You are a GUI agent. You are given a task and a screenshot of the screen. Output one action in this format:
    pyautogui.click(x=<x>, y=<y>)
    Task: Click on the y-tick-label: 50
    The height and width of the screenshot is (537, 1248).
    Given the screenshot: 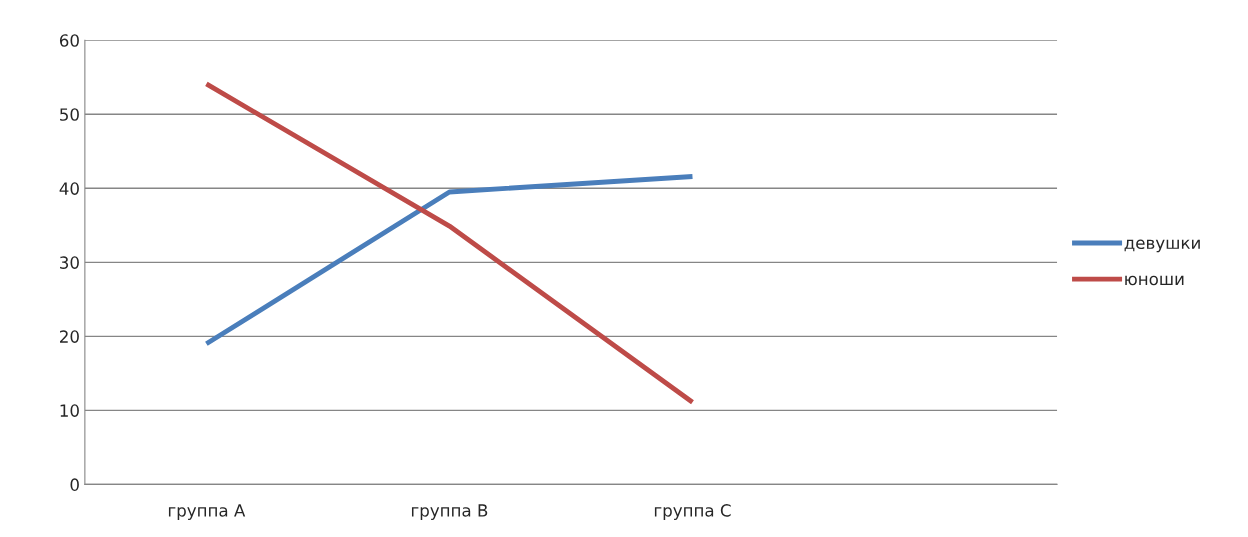 What is the action you would take?
    pyautogui.click(x=69, y=114)
    